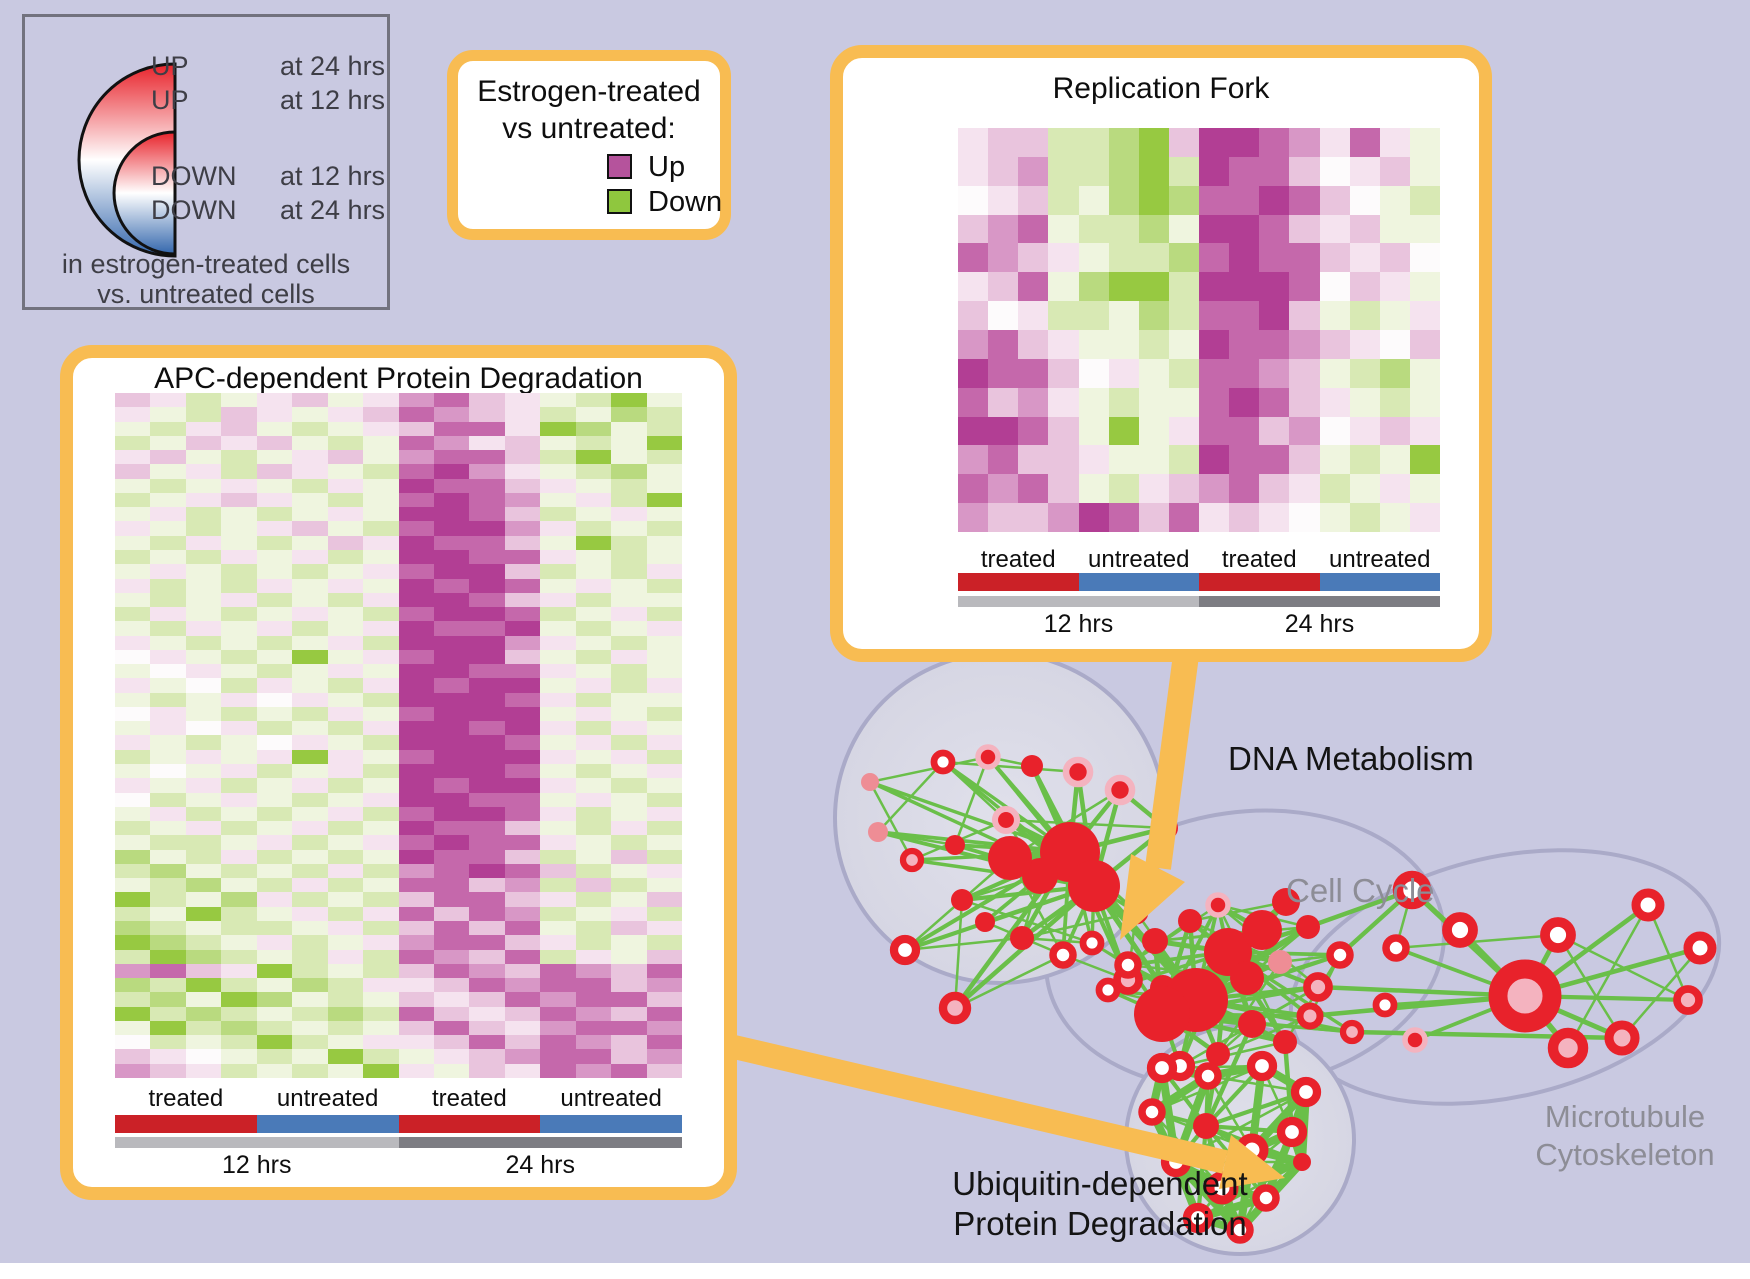  Describe the element at coordinates (1100, 1183) in the screenshot. I see `ubiquitin-label-line1: Ubiquitin-dependent` at that location.